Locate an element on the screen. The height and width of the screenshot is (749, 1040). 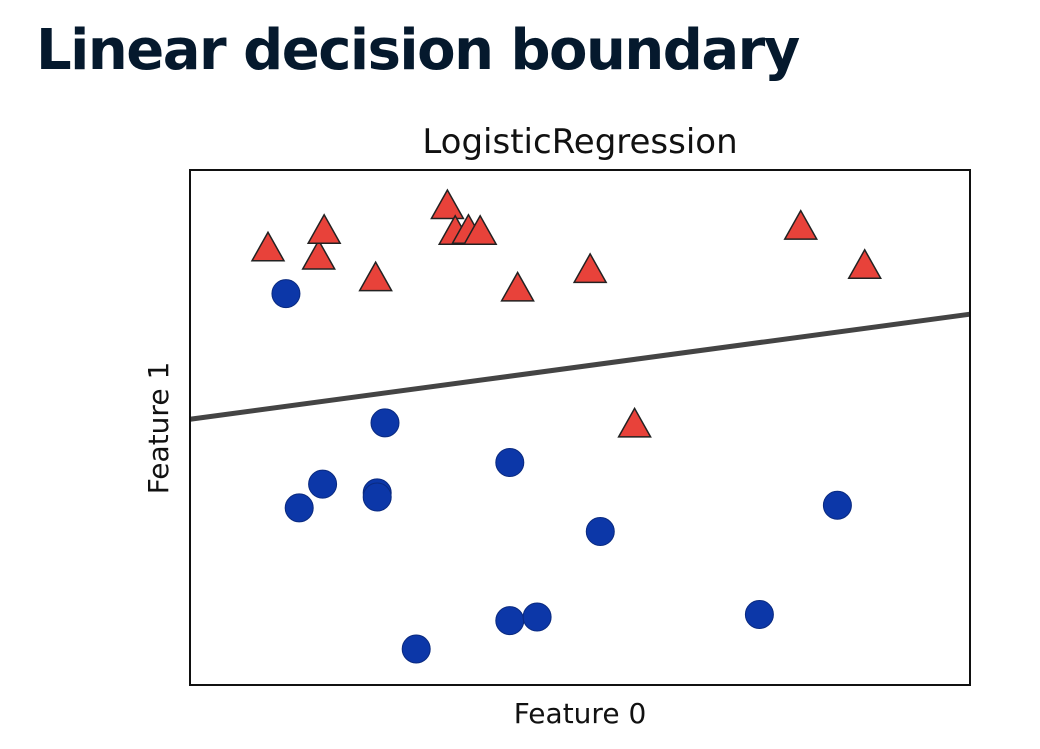
chart-title: LogisticRegression is located at coordinates (579, 142).